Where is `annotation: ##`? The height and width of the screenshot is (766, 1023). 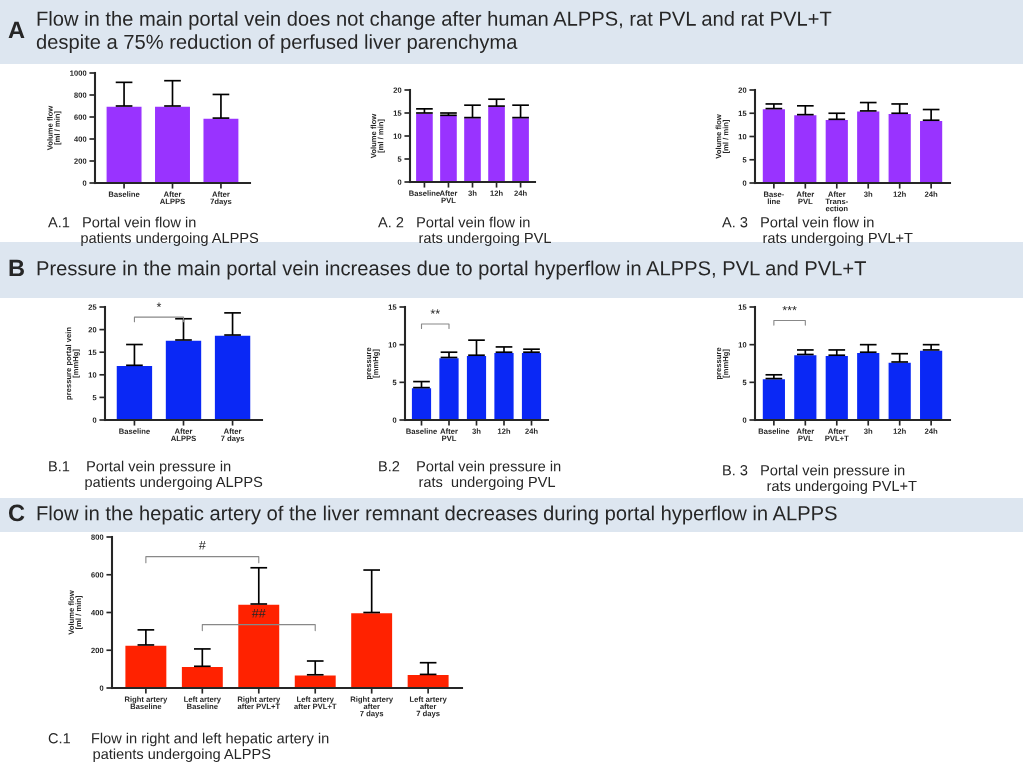
annotation: ## is located at coordinates (258, 613).